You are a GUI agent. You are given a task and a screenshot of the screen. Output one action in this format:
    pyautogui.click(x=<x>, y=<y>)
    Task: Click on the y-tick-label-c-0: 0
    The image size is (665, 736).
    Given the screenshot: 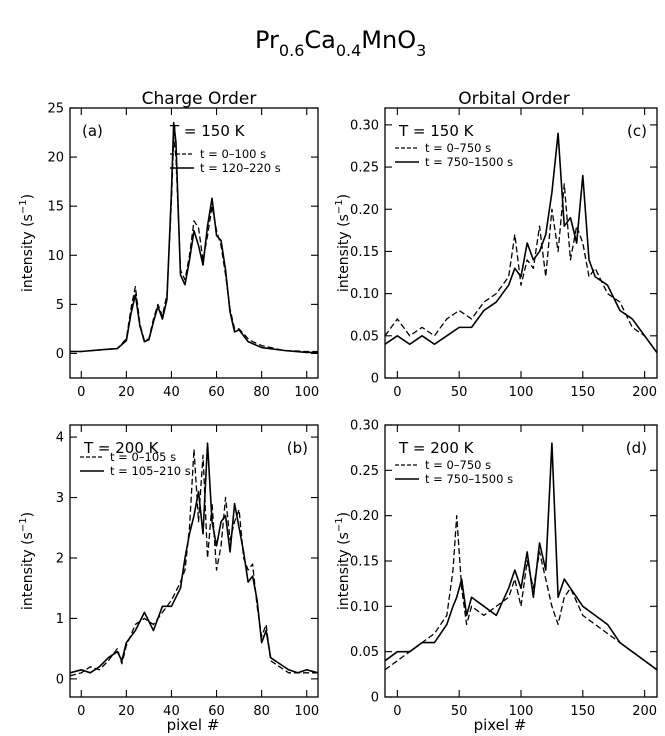 What is the action you would take?
    pyautogui.click(x=375, y=379)
    